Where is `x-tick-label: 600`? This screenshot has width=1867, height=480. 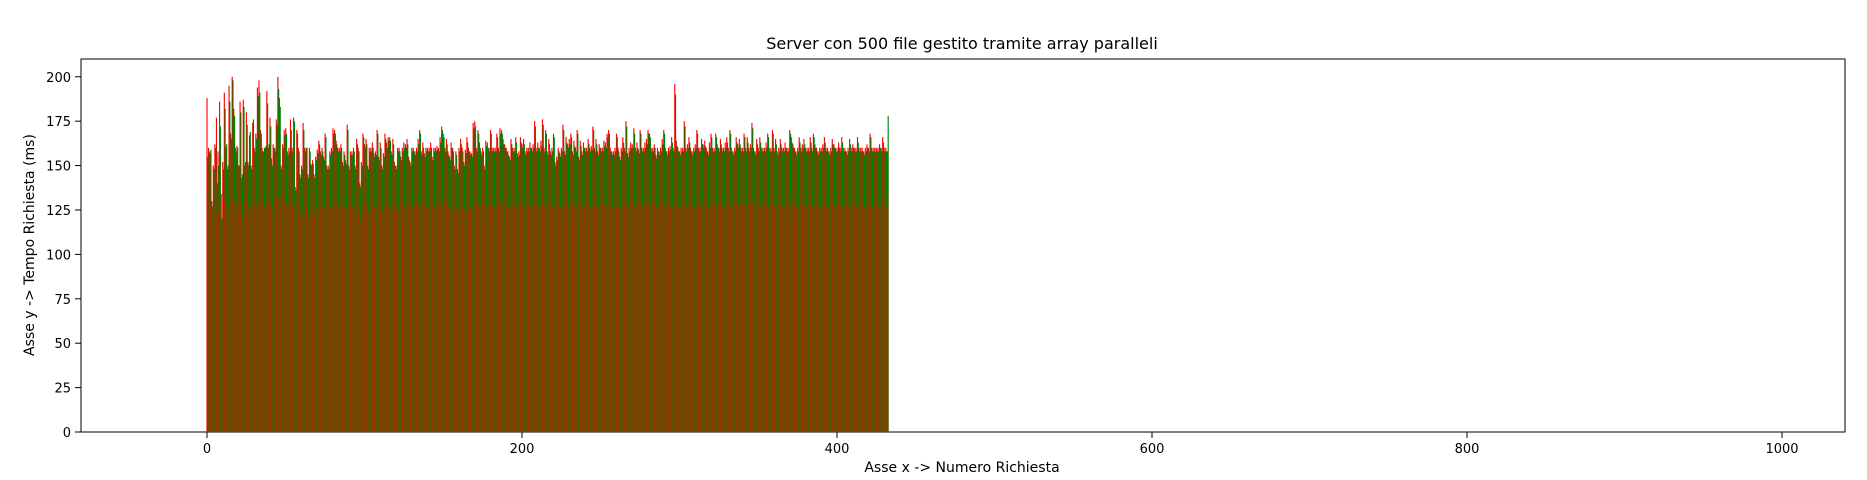 x-tick-label: 600 is located at coordinates (1152, 449).